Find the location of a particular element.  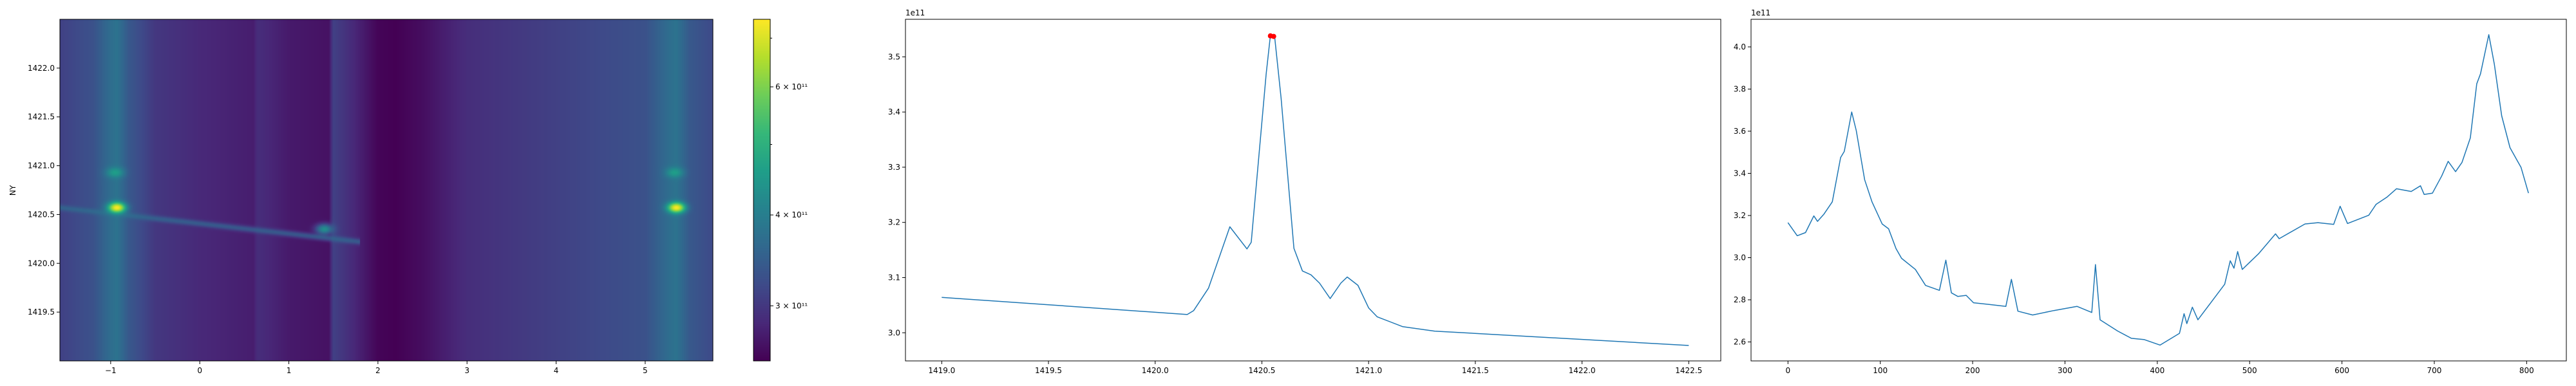

y-tick-label: 1420.5 is located at coordinates (42, 214).